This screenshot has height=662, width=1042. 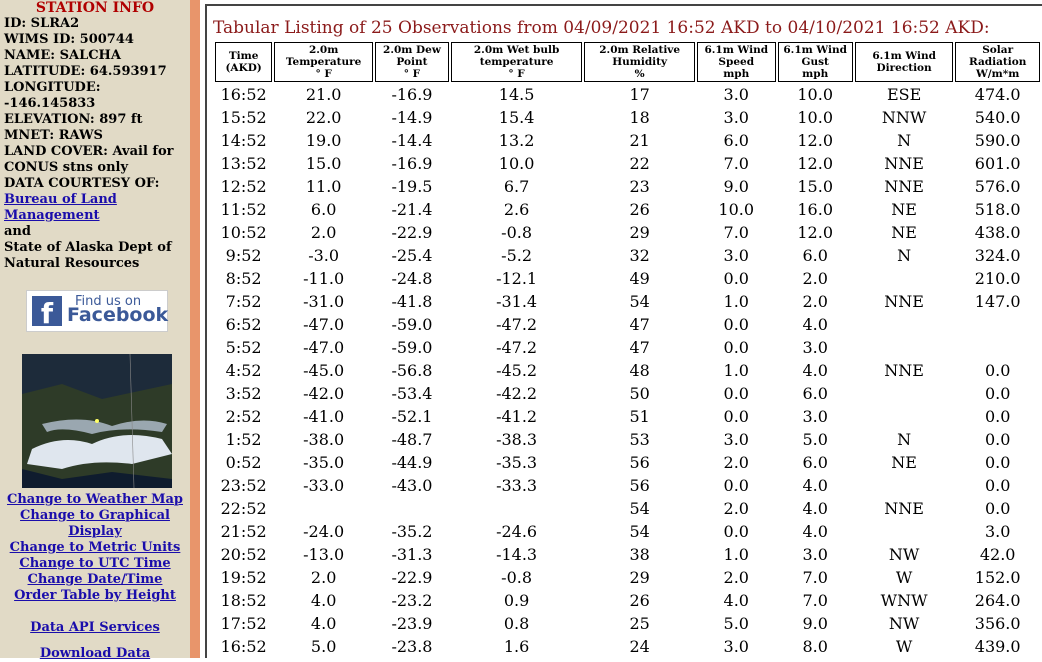 I want to click on data-row: 21:52 -24.0 -35.2 -24.6 54 0.0 4.0 3.0, so click(x=627, y=531).